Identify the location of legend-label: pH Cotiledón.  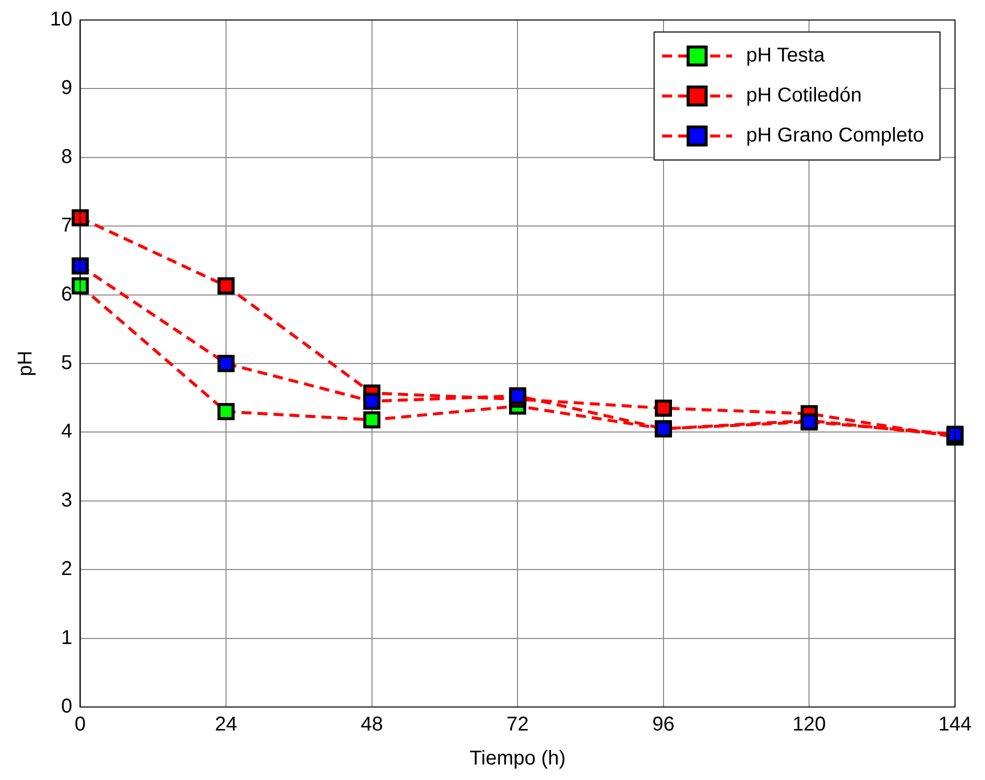
(804, 95).